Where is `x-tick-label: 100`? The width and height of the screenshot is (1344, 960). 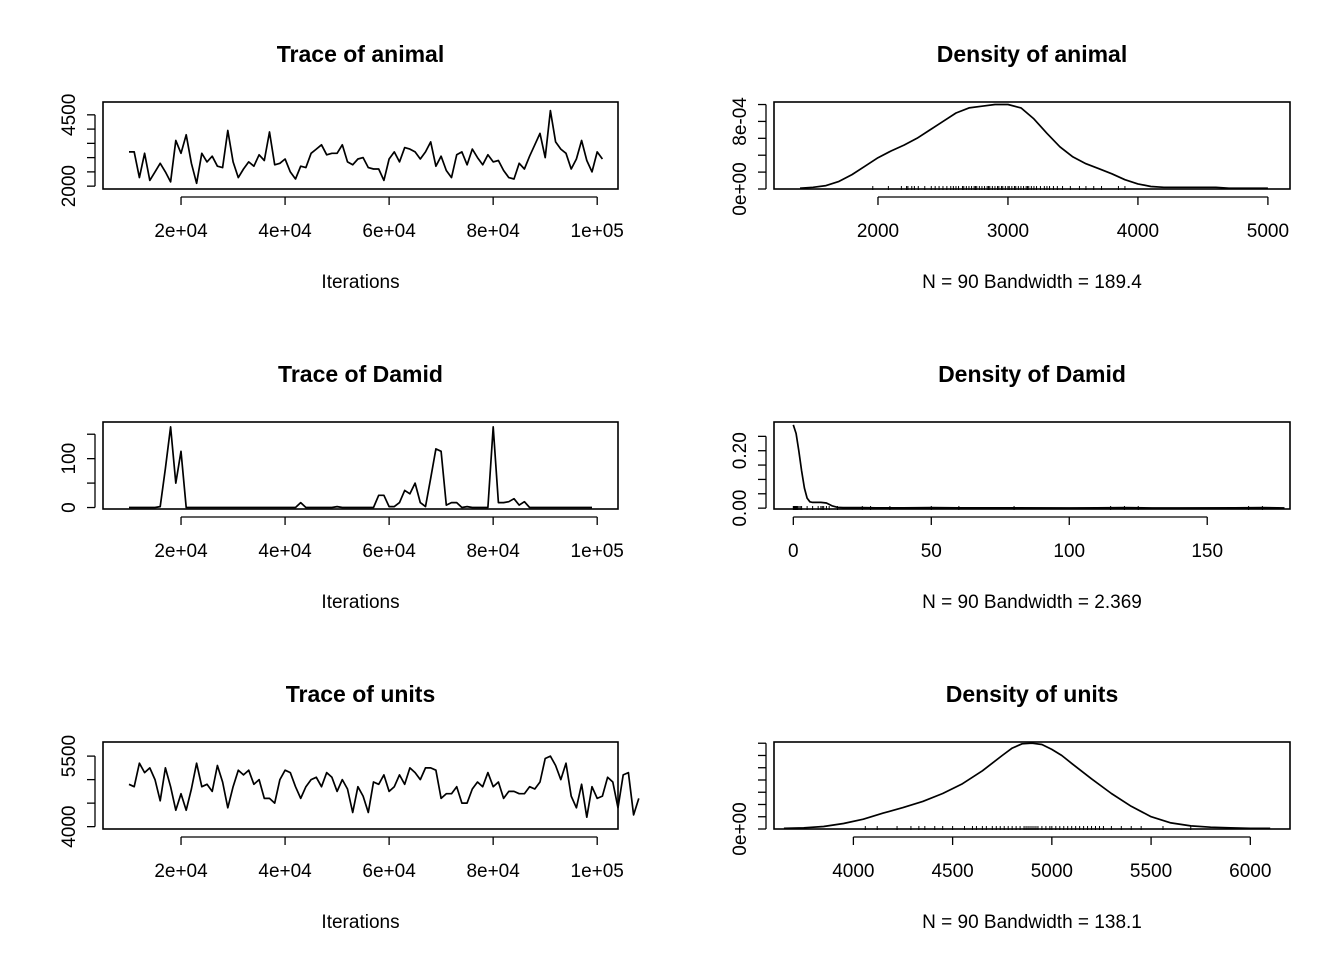 x-tick-label: 100 is located at coordinates (1069, 551).